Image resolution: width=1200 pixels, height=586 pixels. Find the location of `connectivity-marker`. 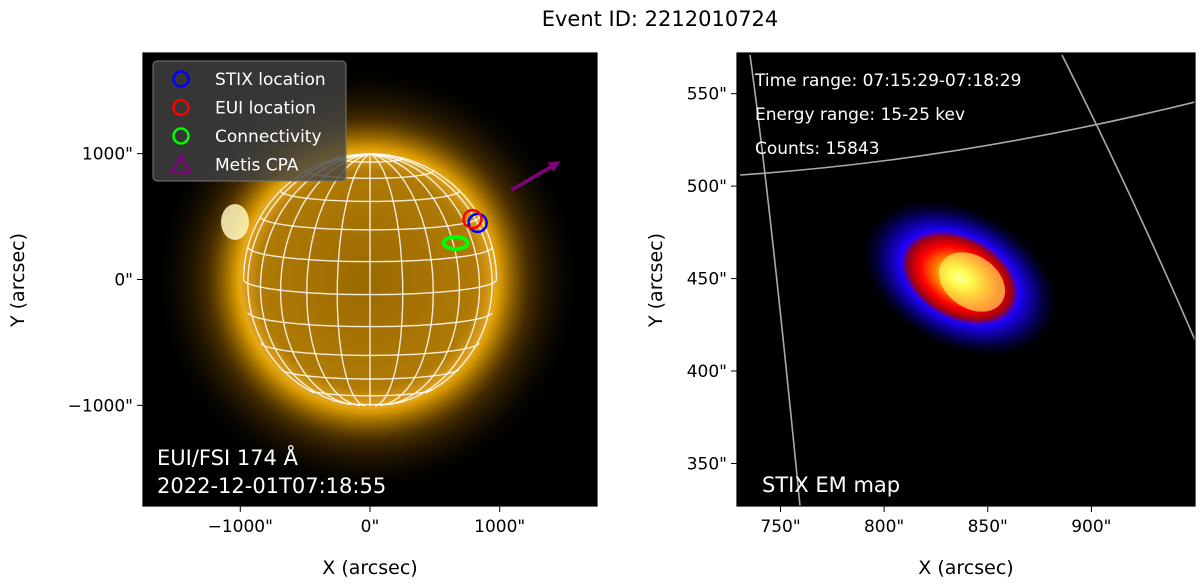

connectivity-marker is located at coordinates (455, 243).